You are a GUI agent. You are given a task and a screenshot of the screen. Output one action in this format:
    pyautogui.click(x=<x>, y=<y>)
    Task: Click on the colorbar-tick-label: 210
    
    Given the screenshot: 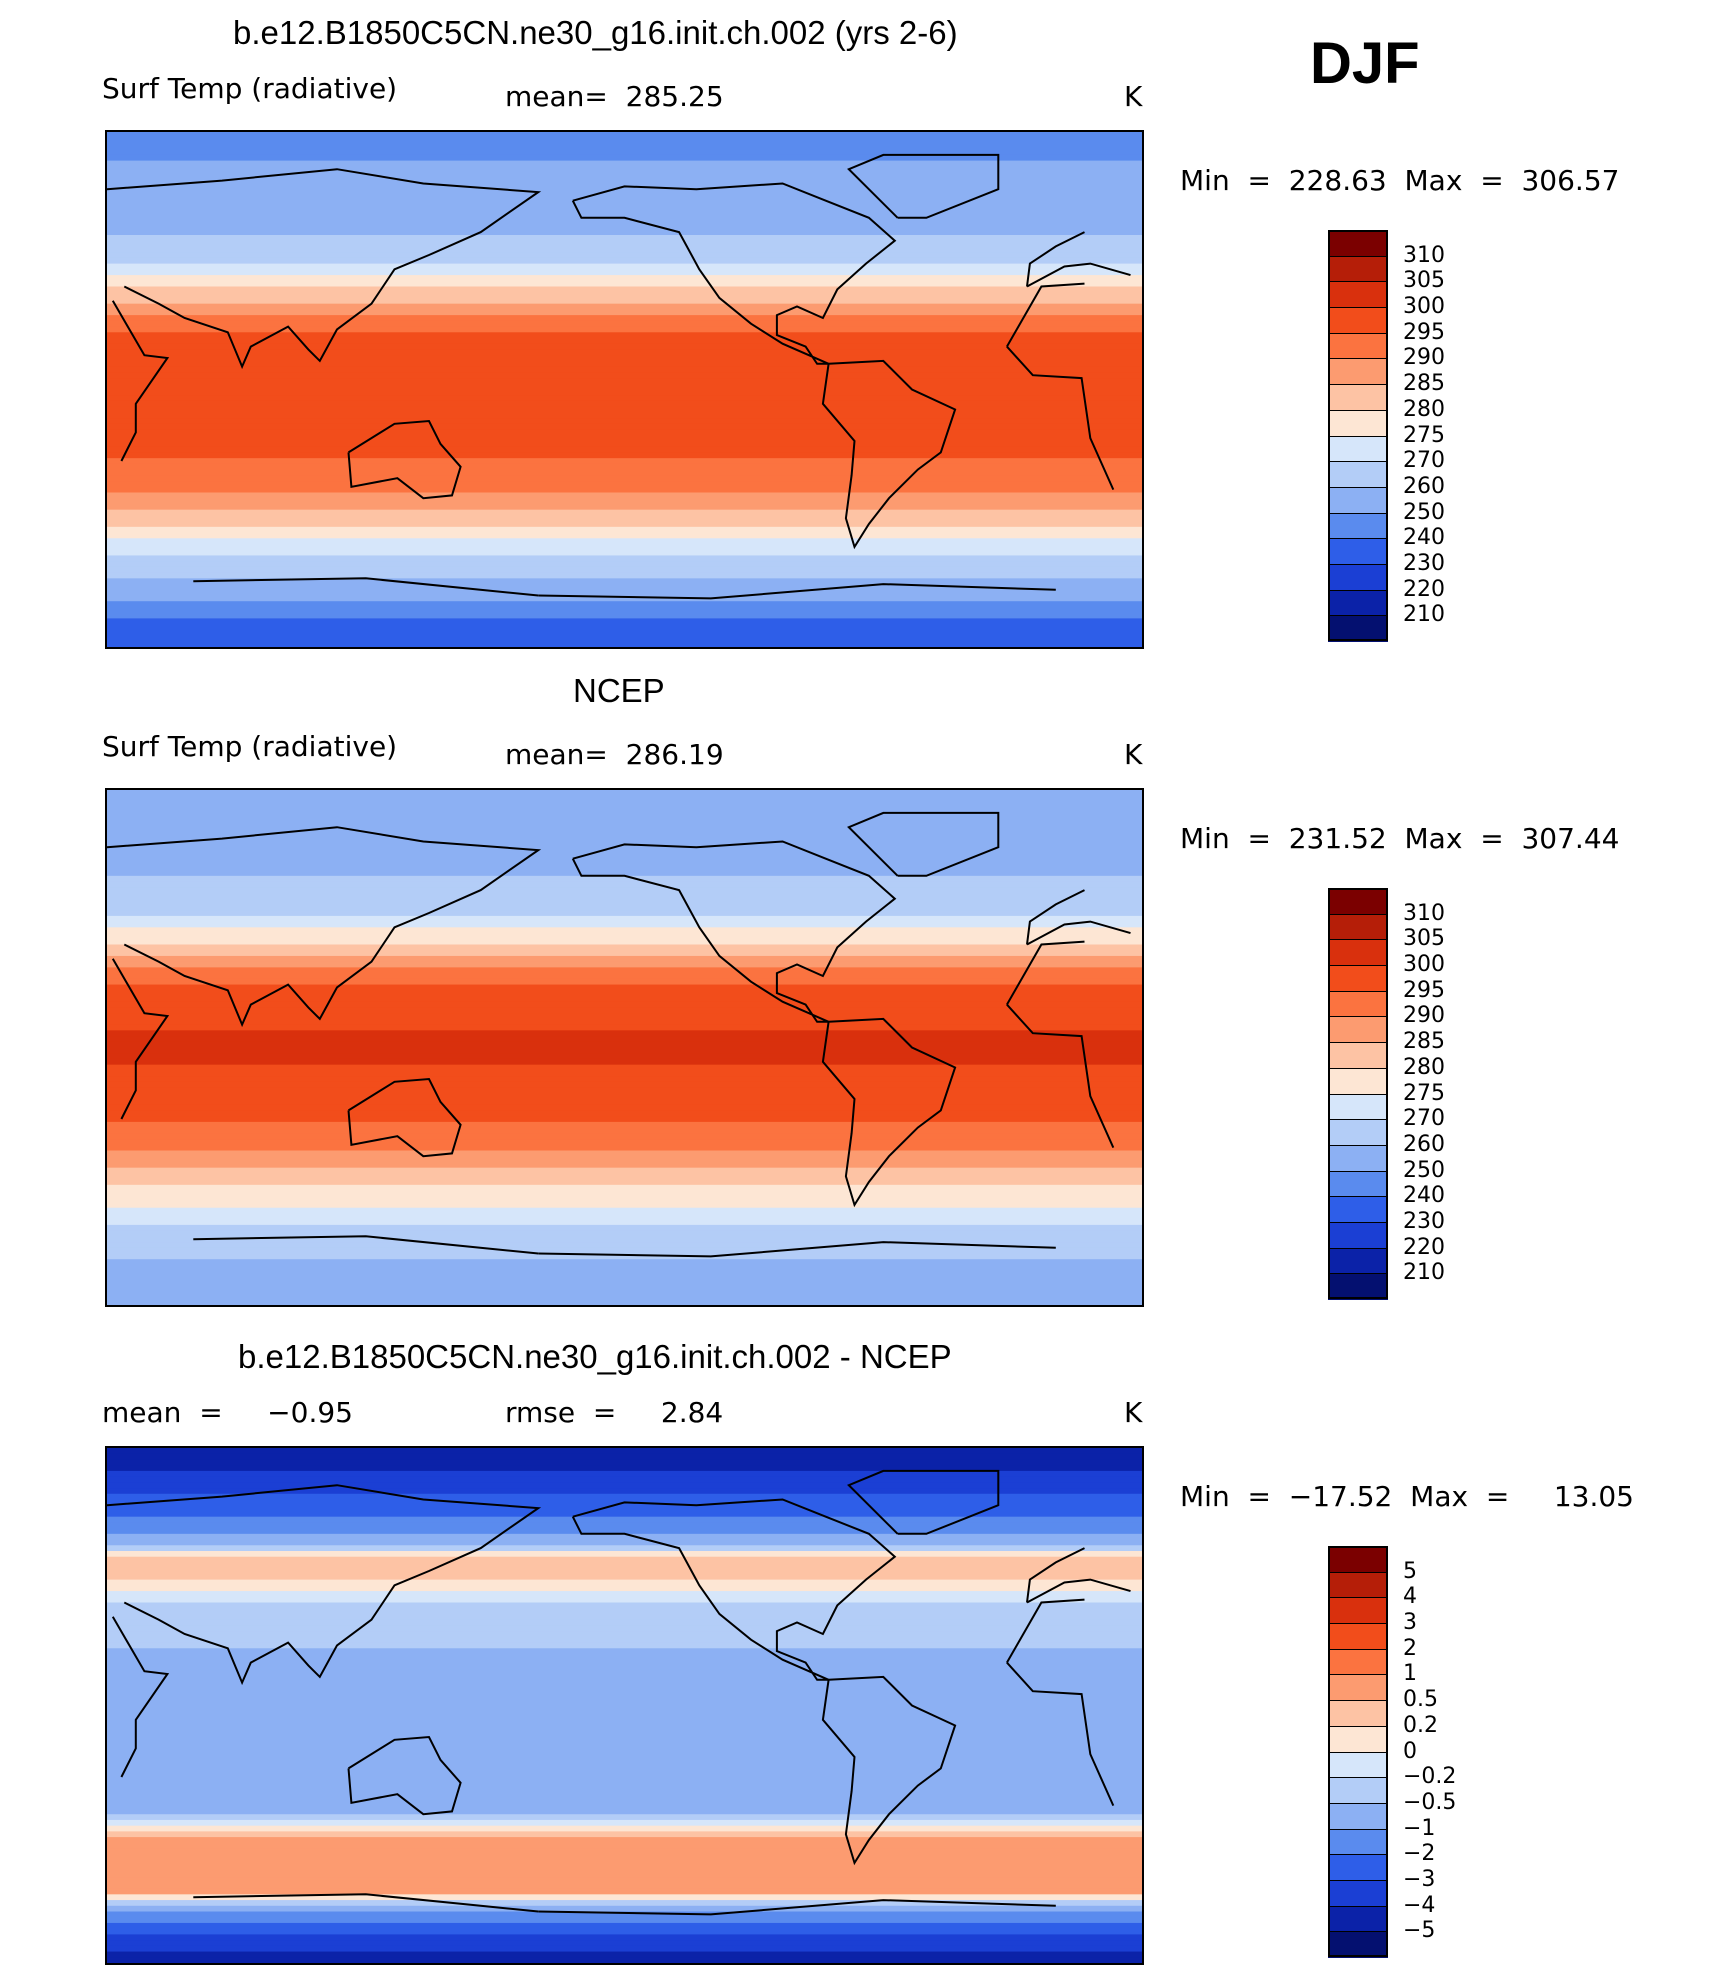 What is the action you would take?
    pyautogui.click(x=1424, y=615)
    